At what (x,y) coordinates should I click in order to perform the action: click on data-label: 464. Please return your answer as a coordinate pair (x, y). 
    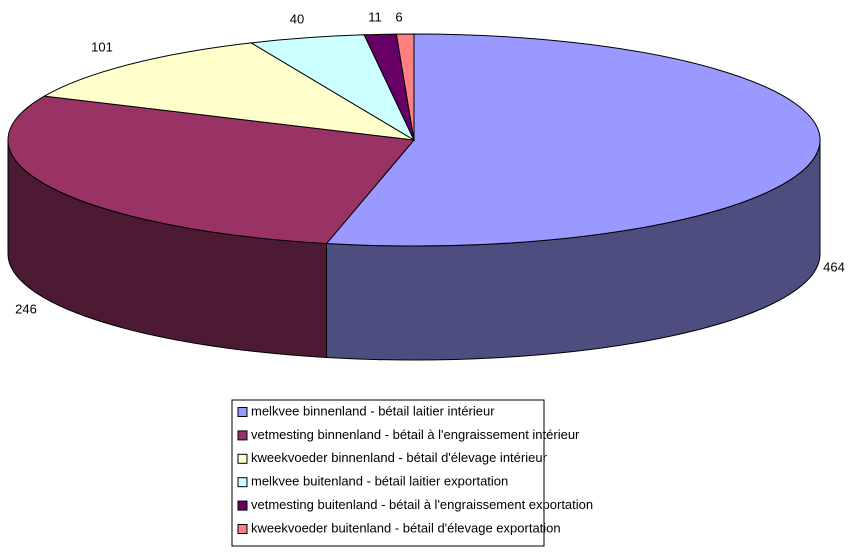
    Looking at the image, I should click on (834, 266).